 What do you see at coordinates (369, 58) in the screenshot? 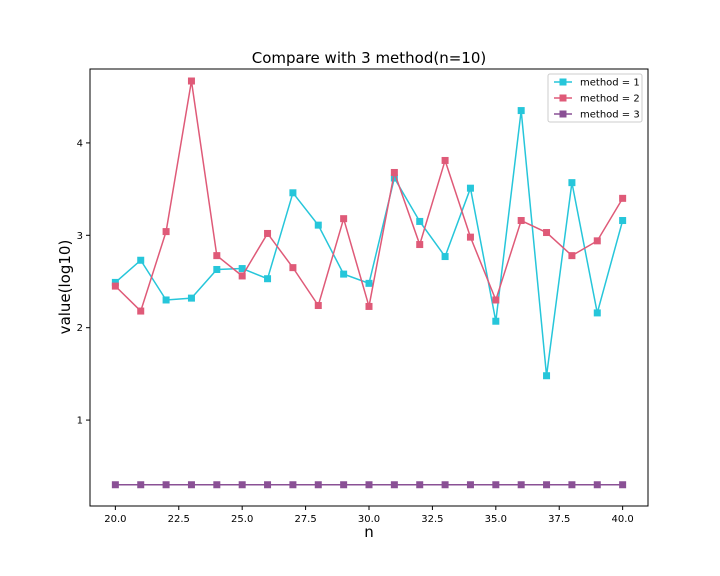
I see `chart-title: Compare with 3 method(n=10)` at bounding box center [369, 58].